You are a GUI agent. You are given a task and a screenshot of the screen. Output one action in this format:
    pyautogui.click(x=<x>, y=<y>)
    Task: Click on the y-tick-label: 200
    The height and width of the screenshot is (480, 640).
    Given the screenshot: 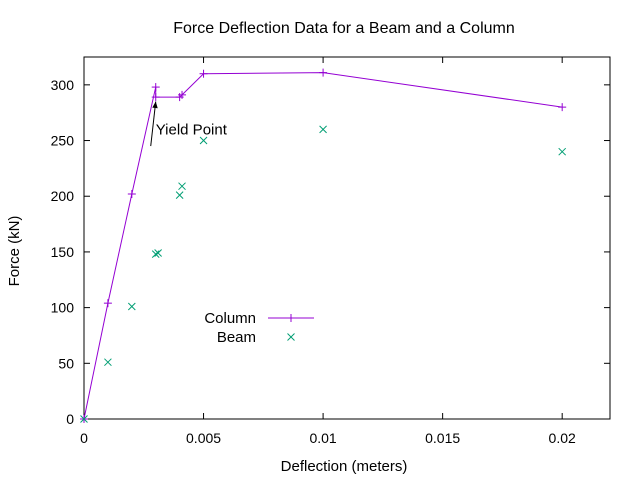 What is the action you would take?
    pyautogui.click(x=63, y=196)
    